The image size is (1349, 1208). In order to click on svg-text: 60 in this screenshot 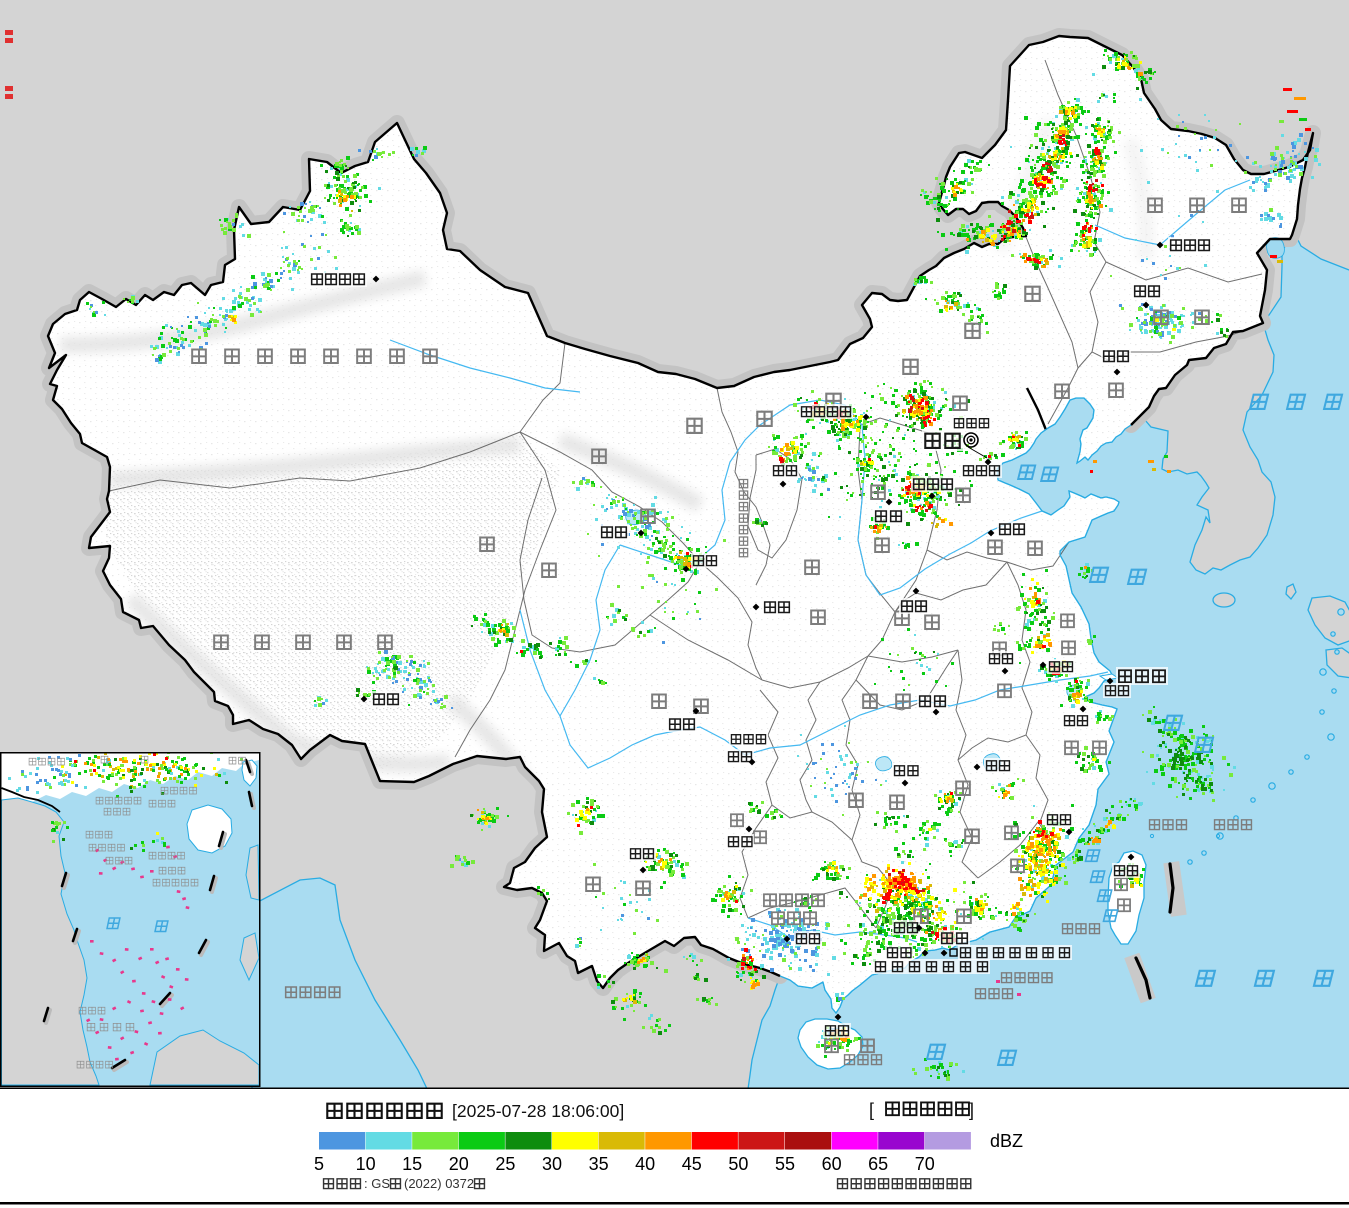, I will do `click(832, 1164)`.